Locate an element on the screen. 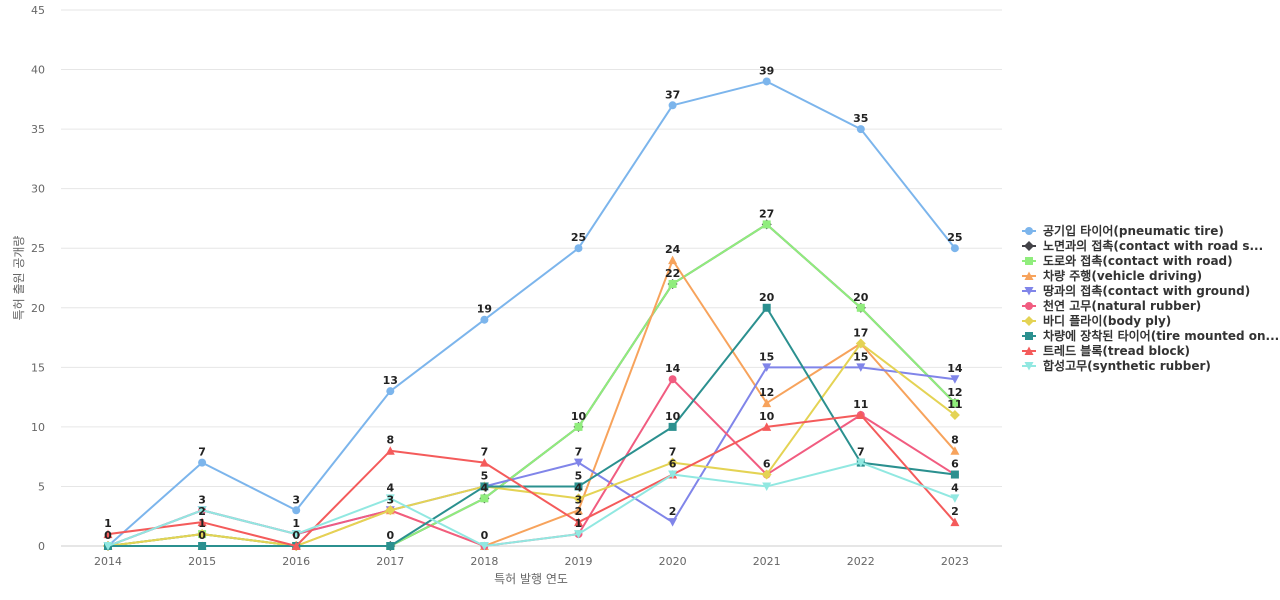  data-label: 39 is located at coordinates (766, 70).